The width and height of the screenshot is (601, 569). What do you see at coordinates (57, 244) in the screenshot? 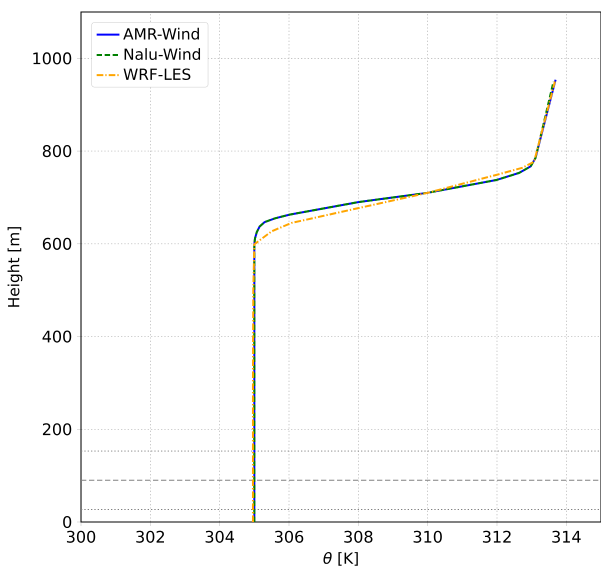
I see `y-tick-label: 600` at bounding box center [57, 244].